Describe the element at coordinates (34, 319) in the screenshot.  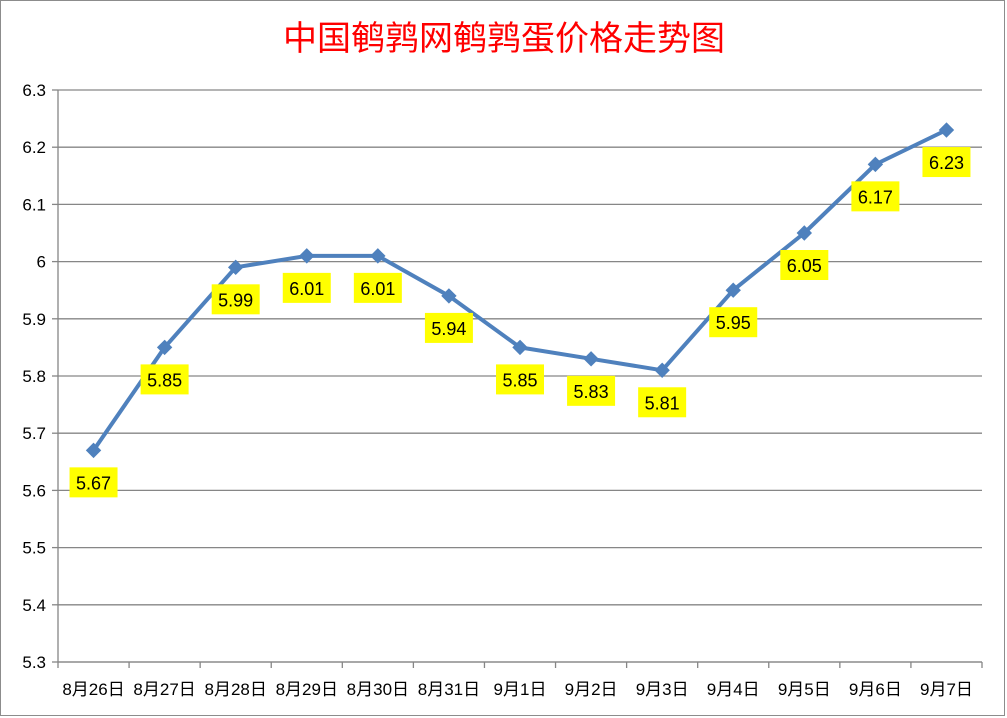
I see `y-tick-label: 5.9` at that location.